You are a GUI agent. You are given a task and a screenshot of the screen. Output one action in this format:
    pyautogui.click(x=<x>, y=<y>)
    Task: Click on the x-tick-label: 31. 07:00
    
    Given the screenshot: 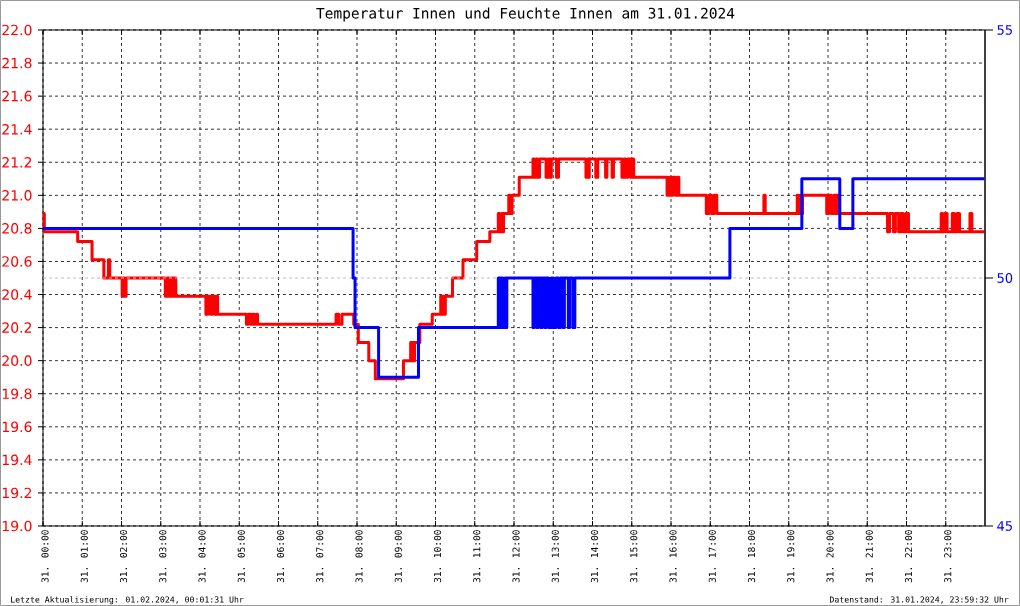 What is the action you would take?
    pyautogui.click(x=320, y=556)
    